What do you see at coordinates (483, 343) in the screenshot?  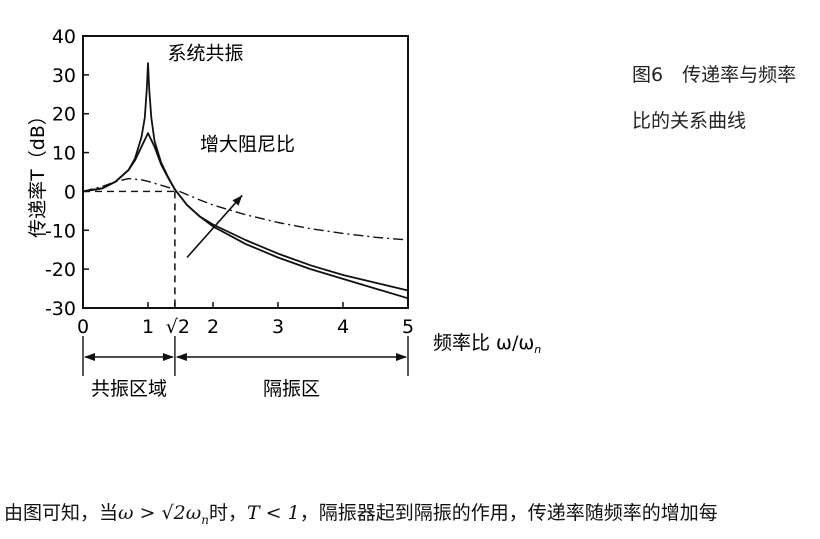 I see `x-axis-label-main: 频率比 ω/ω` at bounding box center [483, 343].